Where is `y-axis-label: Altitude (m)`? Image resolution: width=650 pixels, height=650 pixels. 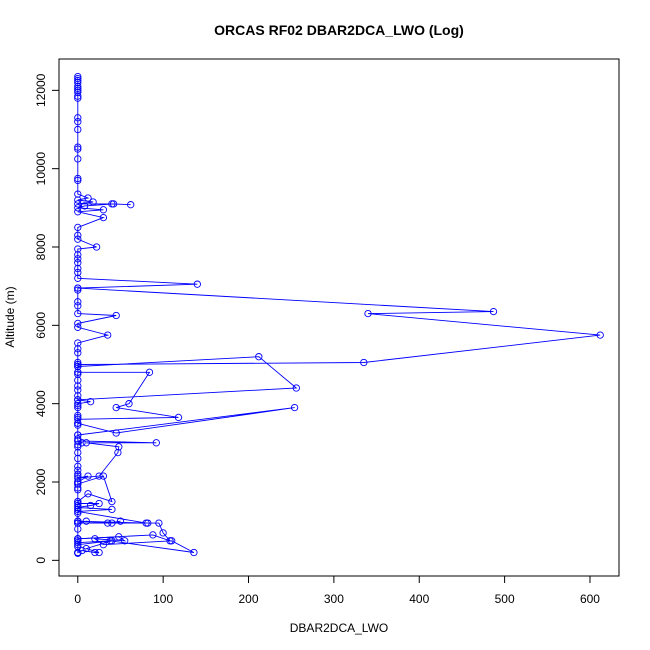 y-axis-label: Altitude (m) is located at coordinates (10, 316).